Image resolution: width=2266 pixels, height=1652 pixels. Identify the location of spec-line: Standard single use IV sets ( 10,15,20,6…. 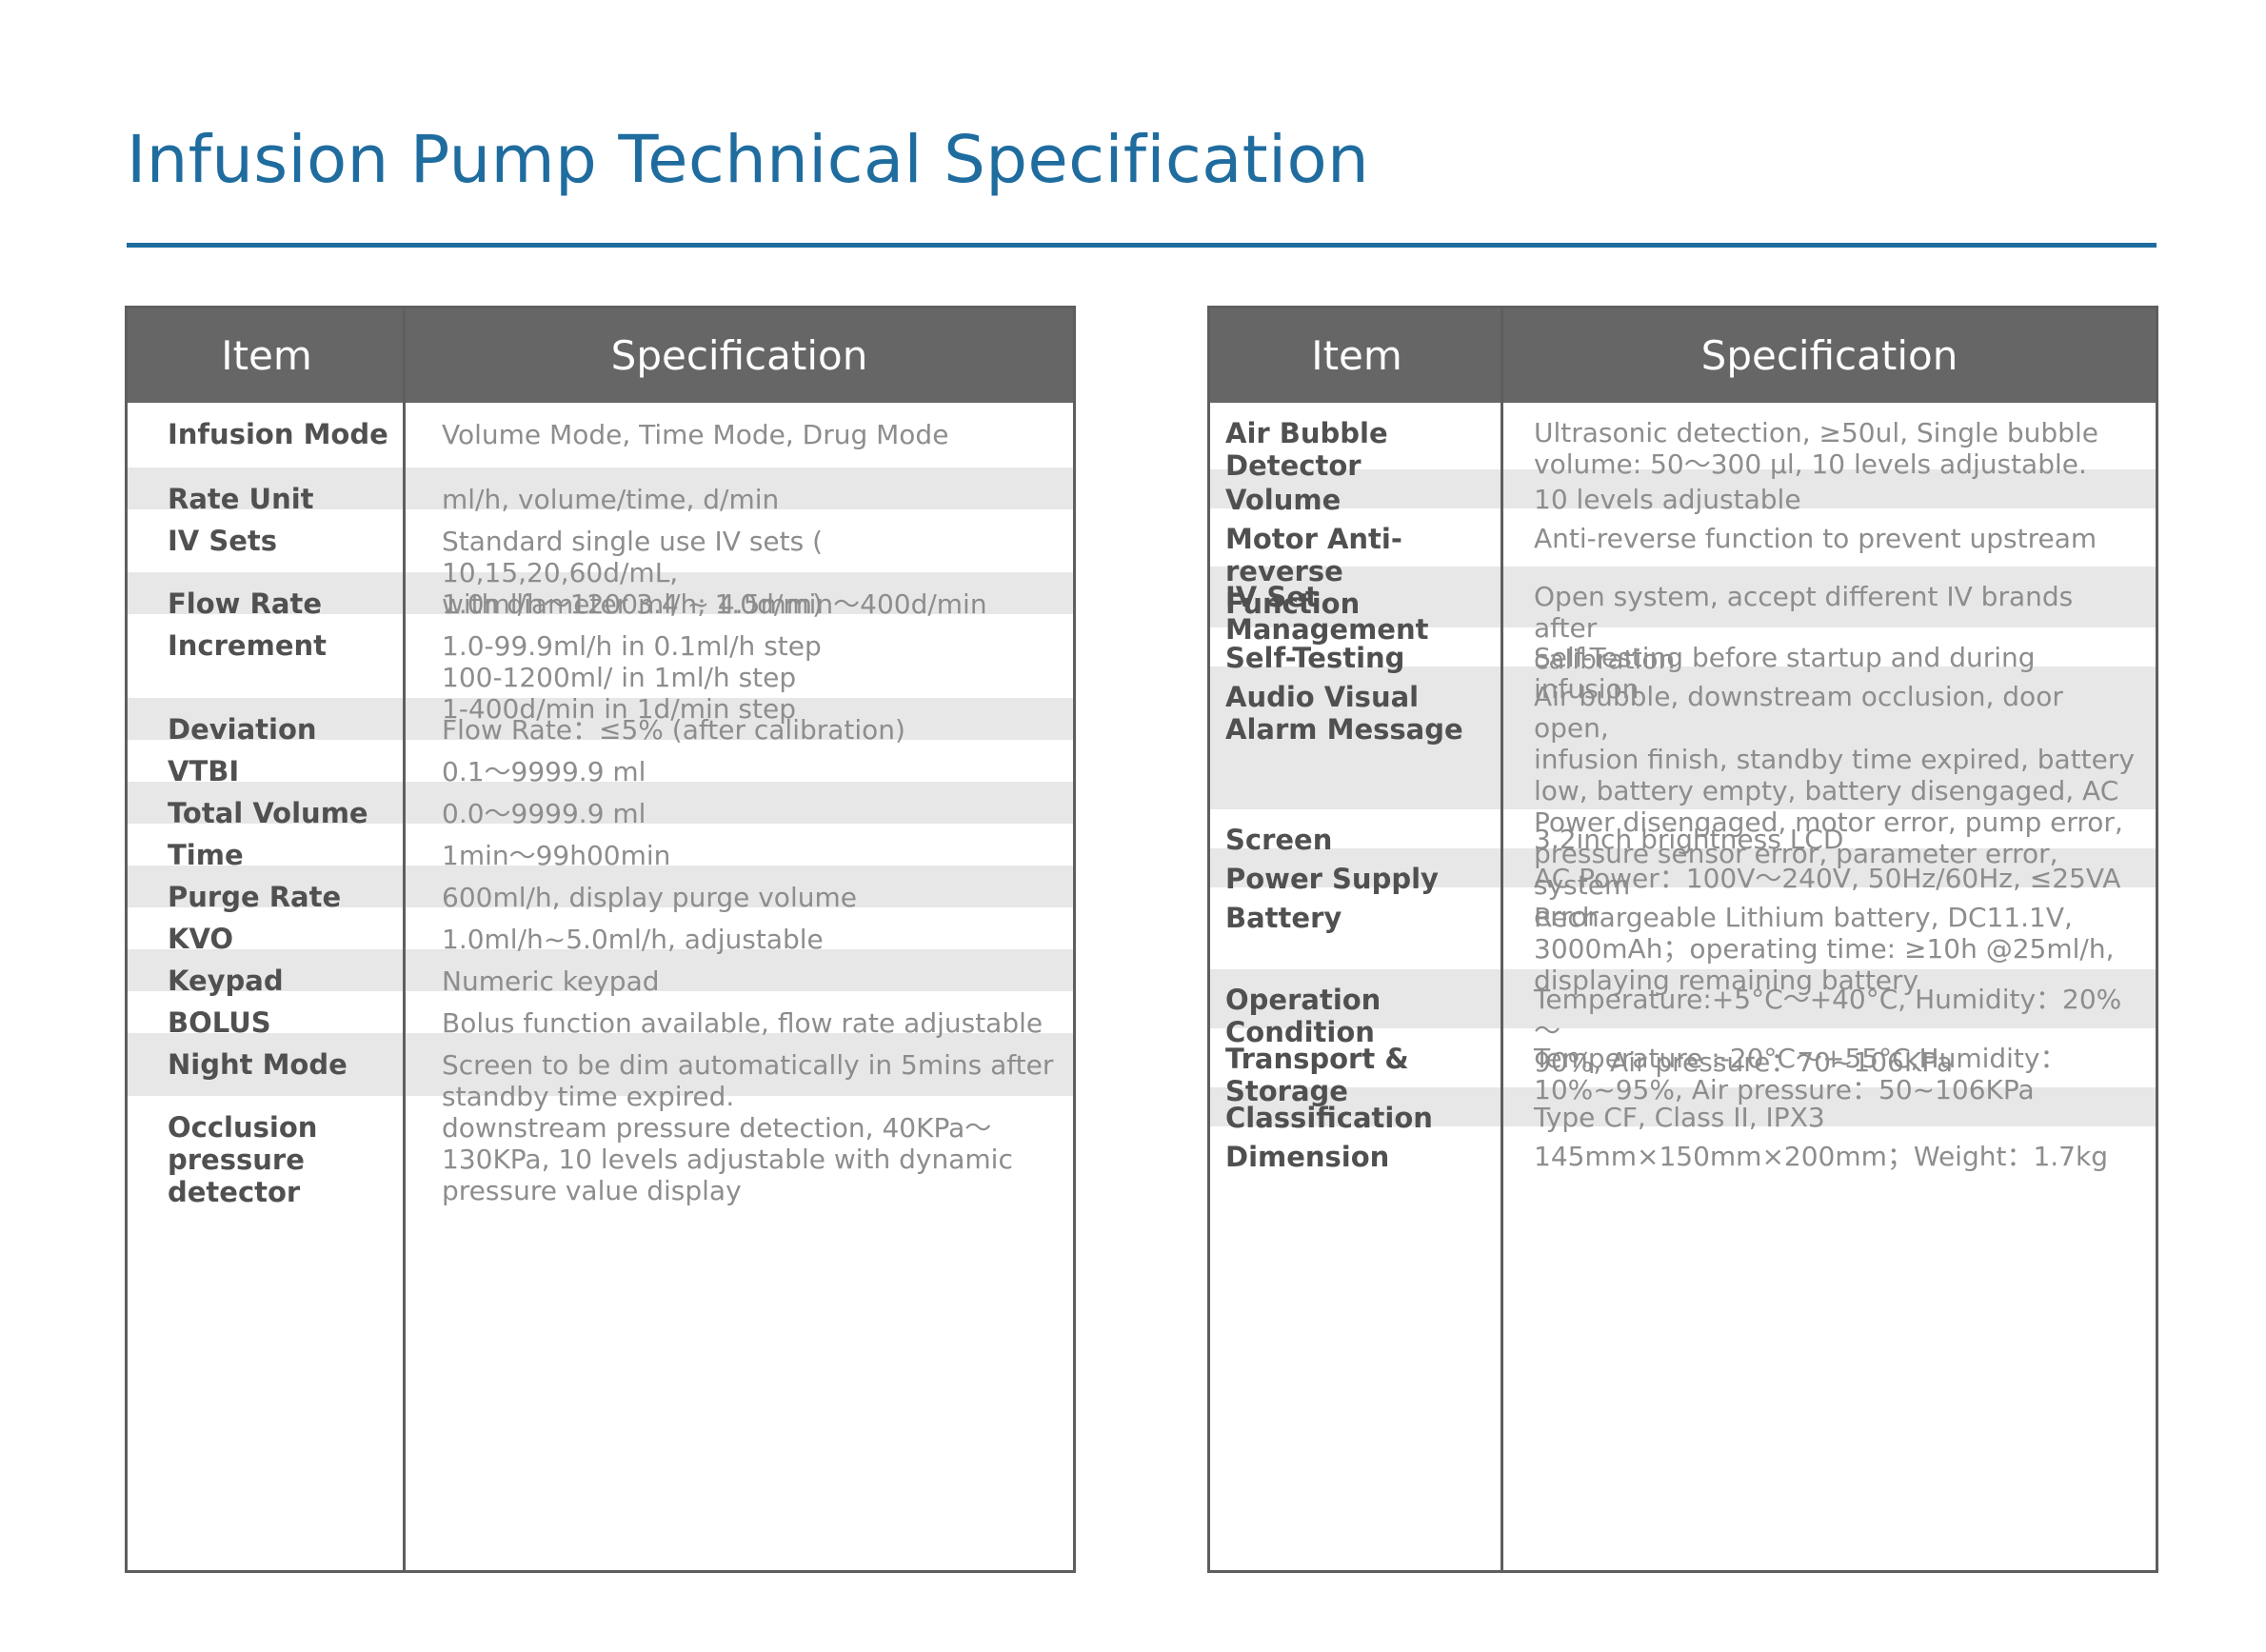
(633, 557).